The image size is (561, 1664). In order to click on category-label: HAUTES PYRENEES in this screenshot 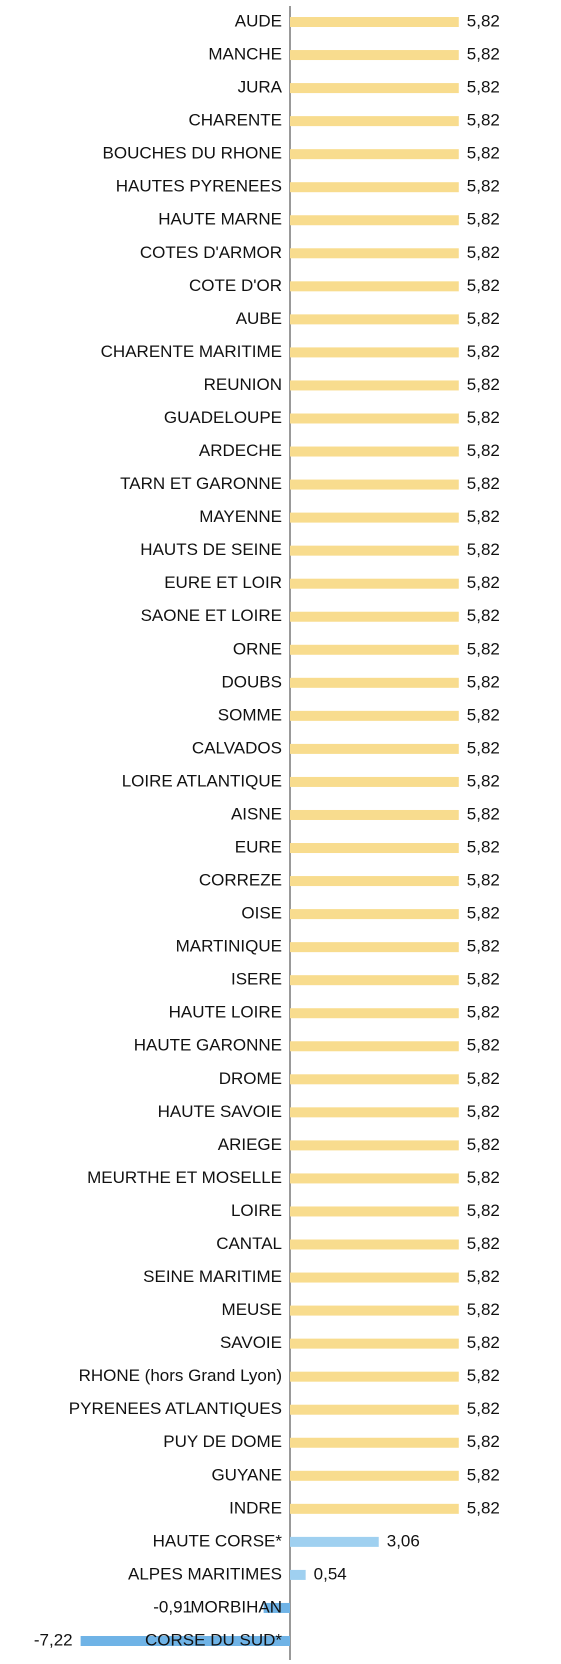, I will do `click(199, 186)`.